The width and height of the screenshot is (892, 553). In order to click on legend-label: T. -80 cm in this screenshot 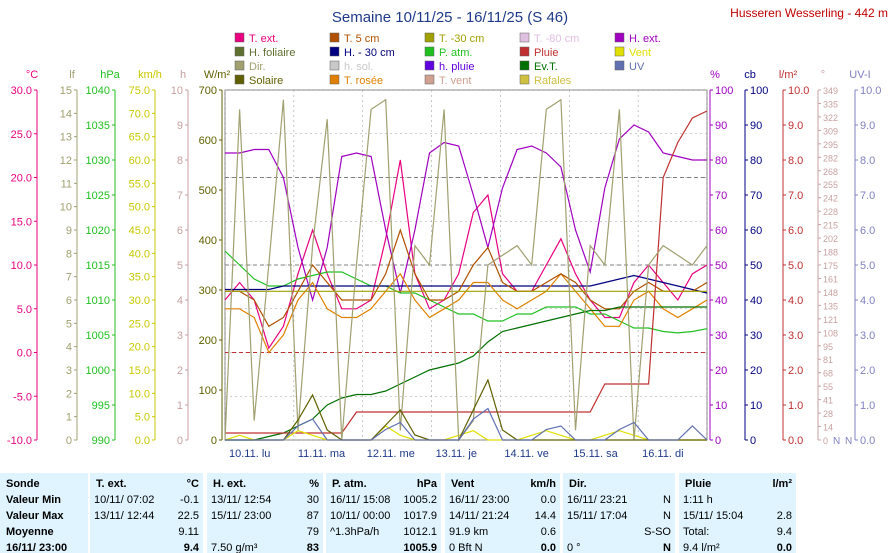, I will do `click(556, 39)`.